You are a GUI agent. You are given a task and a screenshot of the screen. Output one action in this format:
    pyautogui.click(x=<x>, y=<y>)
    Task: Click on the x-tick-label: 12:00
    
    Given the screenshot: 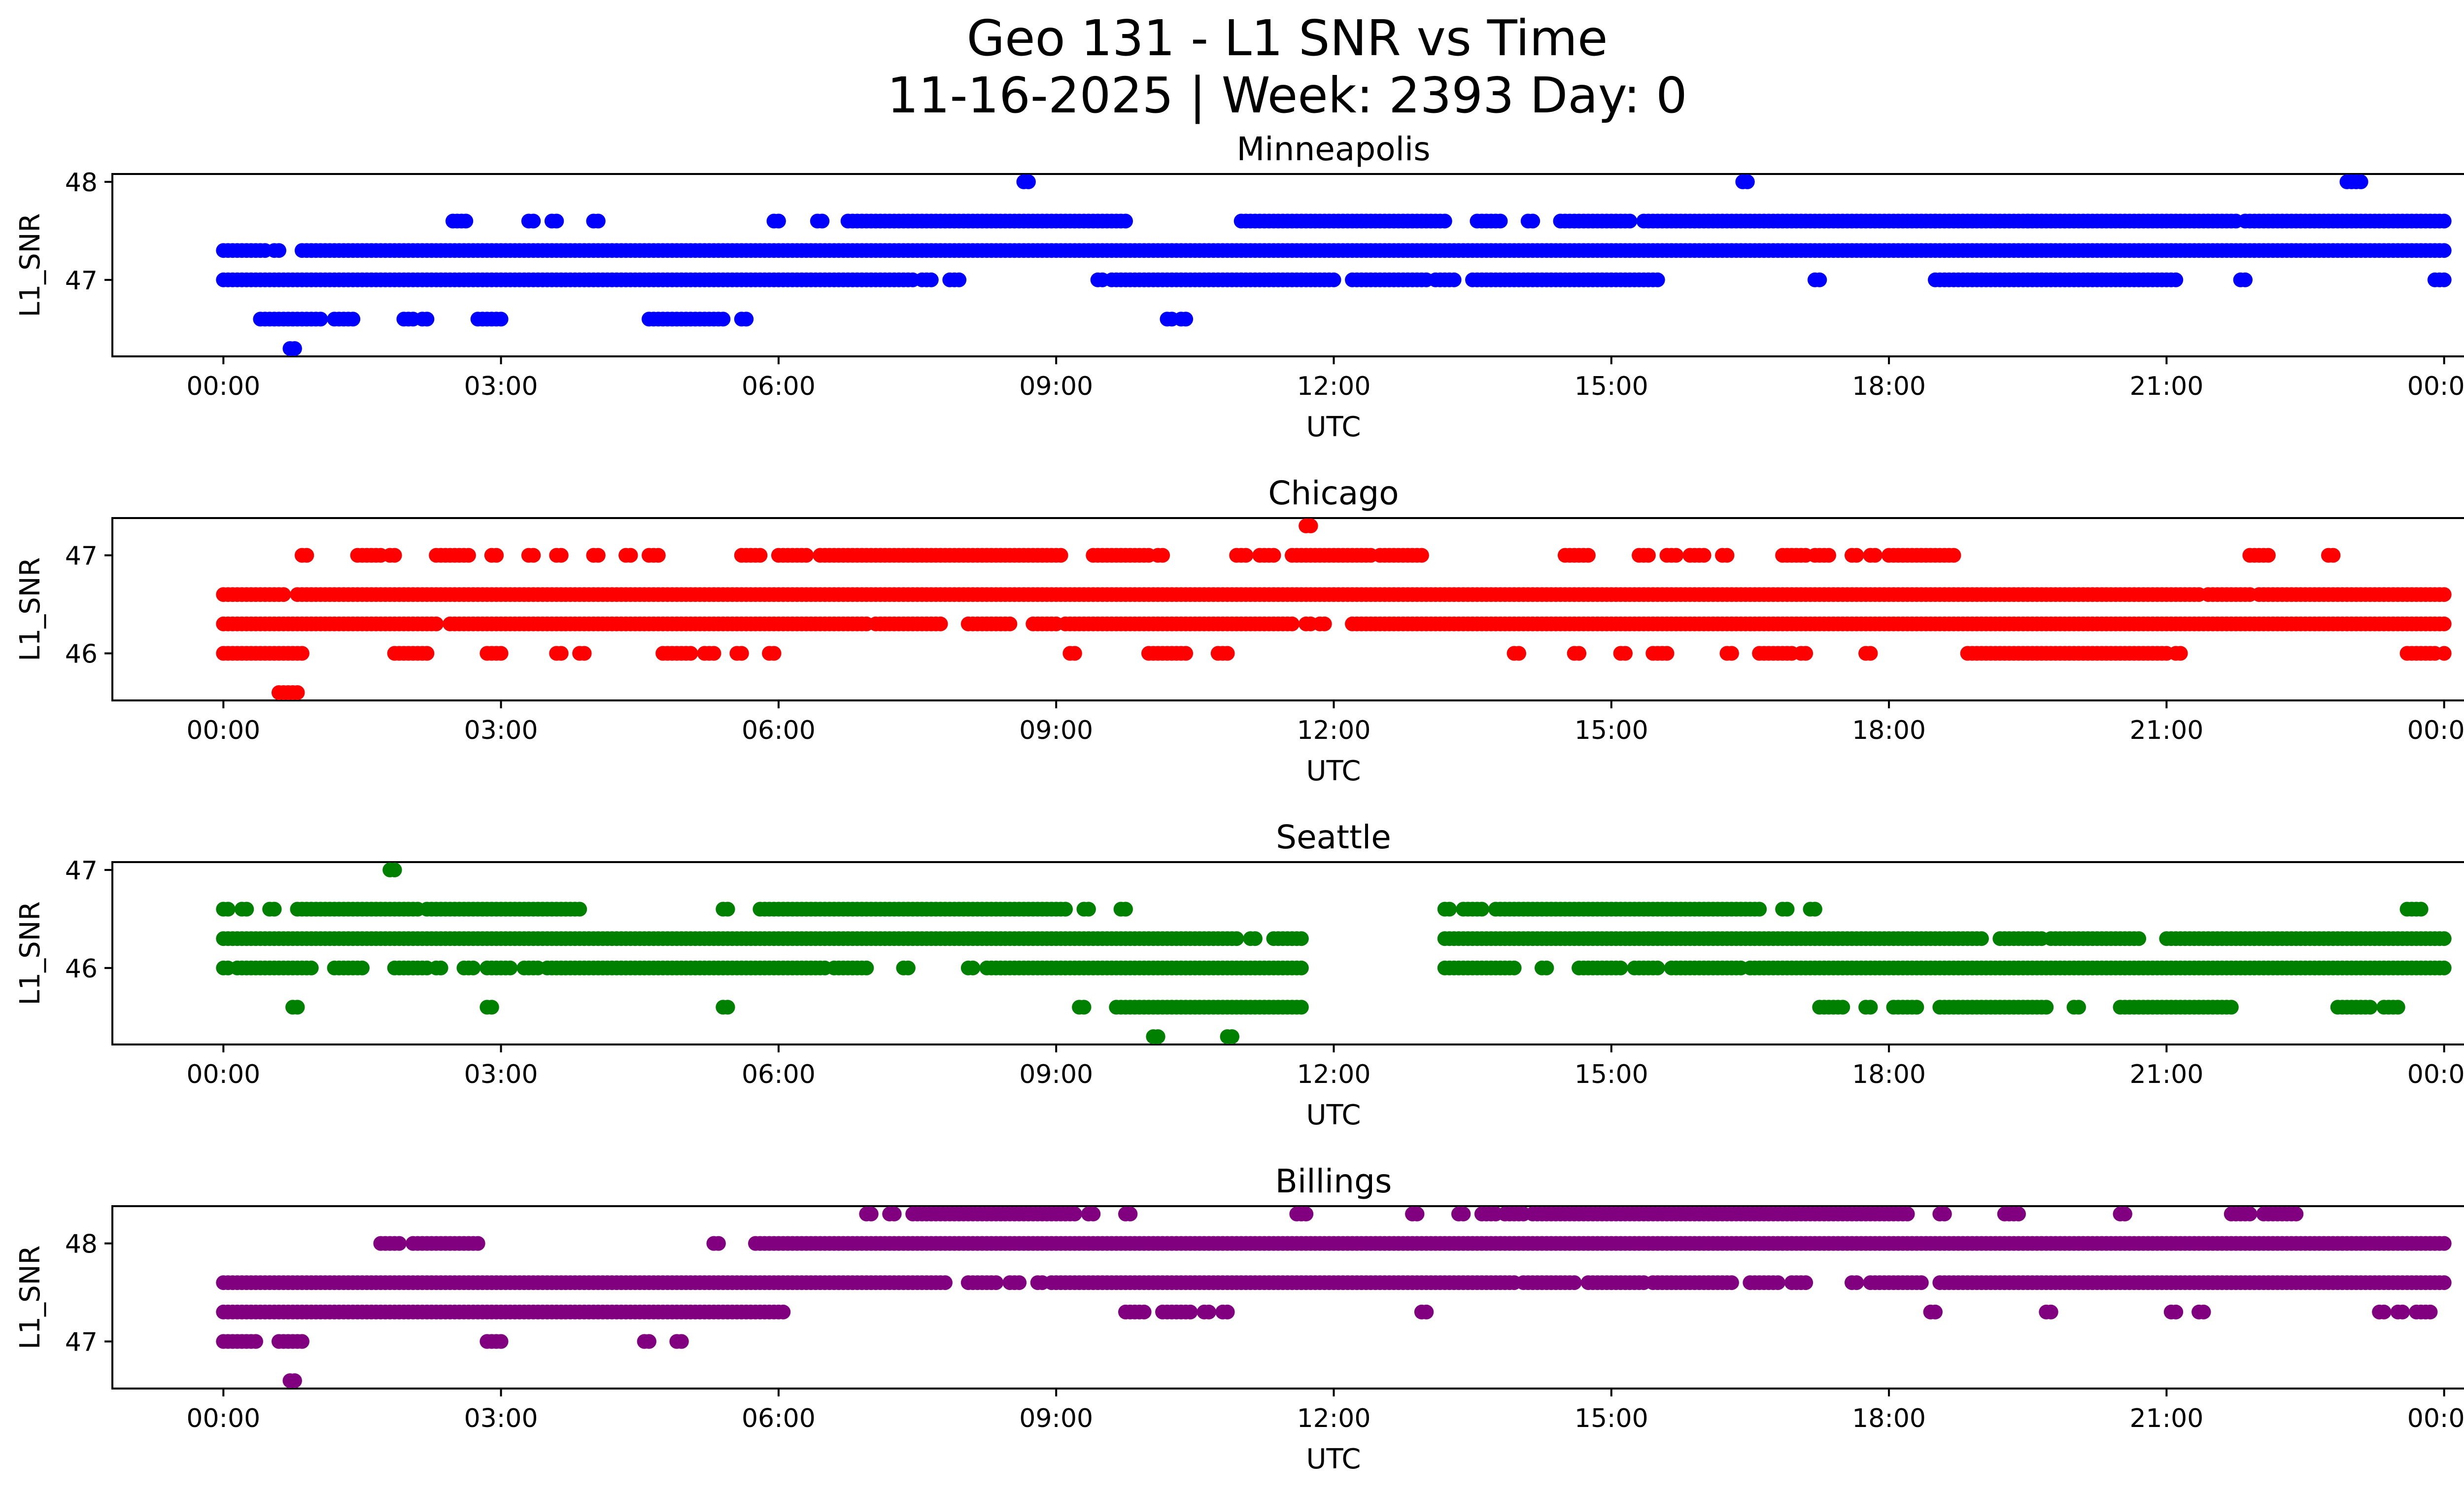 What is the action you would take?
    pyautogui.click(x=1334, y=1074)
    